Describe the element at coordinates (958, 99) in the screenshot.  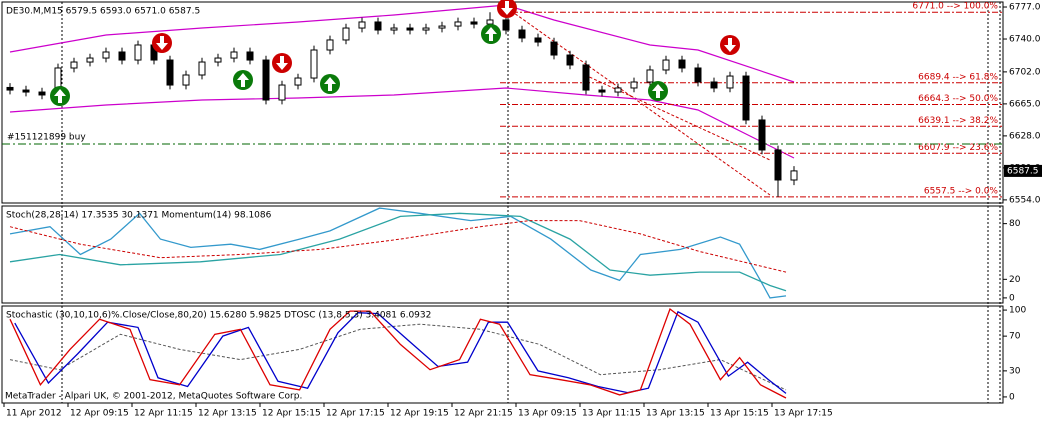
I see `fib-label: 6664.3 --> 50.0%` at that location.